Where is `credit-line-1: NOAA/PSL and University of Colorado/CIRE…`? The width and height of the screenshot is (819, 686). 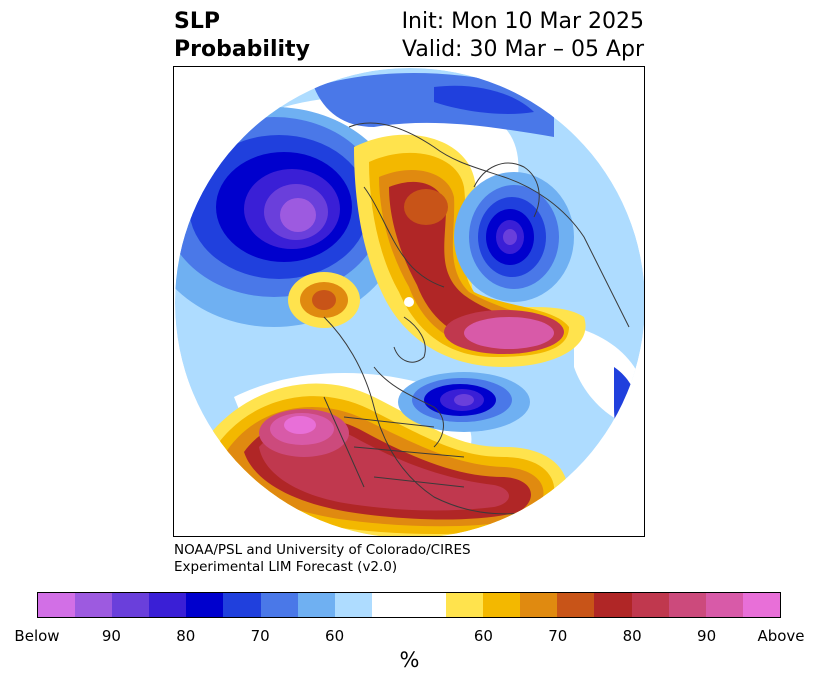
credit-line-1: NOAA/PSL and University of Colorado/CIRE… is located at coordinates (322, 550).